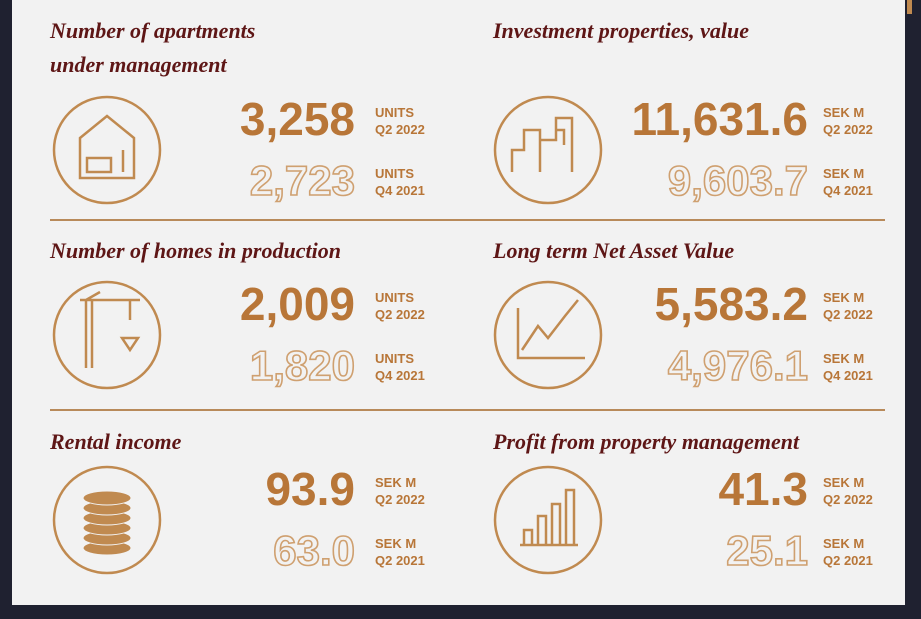 Image resolution: width=921 pixels, height=619 pixels. Describe the element at coordinates (738, 365) in the screenshot. I see `previous-value: 4,976.1` at that location.